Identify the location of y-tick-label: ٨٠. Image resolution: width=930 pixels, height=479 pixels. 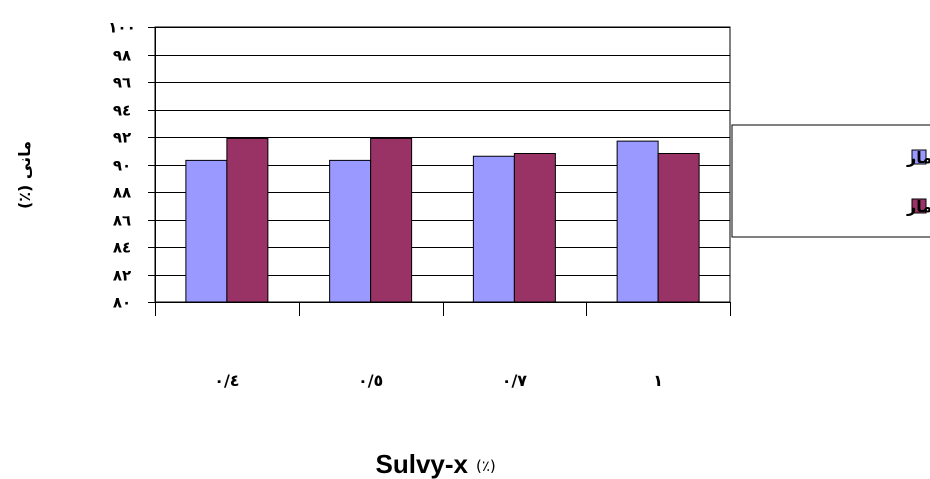
(122, 303).